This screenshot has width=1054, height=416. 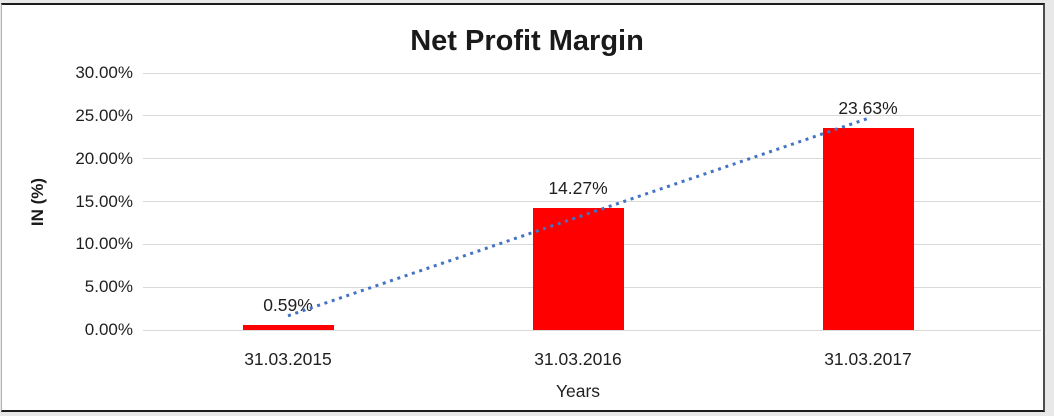 What do you see at coordinates (288, 359) in the screenshot?
I see `x-tick-label-31.03.2015: 31.03.2015` at bounding box center [288, 359].